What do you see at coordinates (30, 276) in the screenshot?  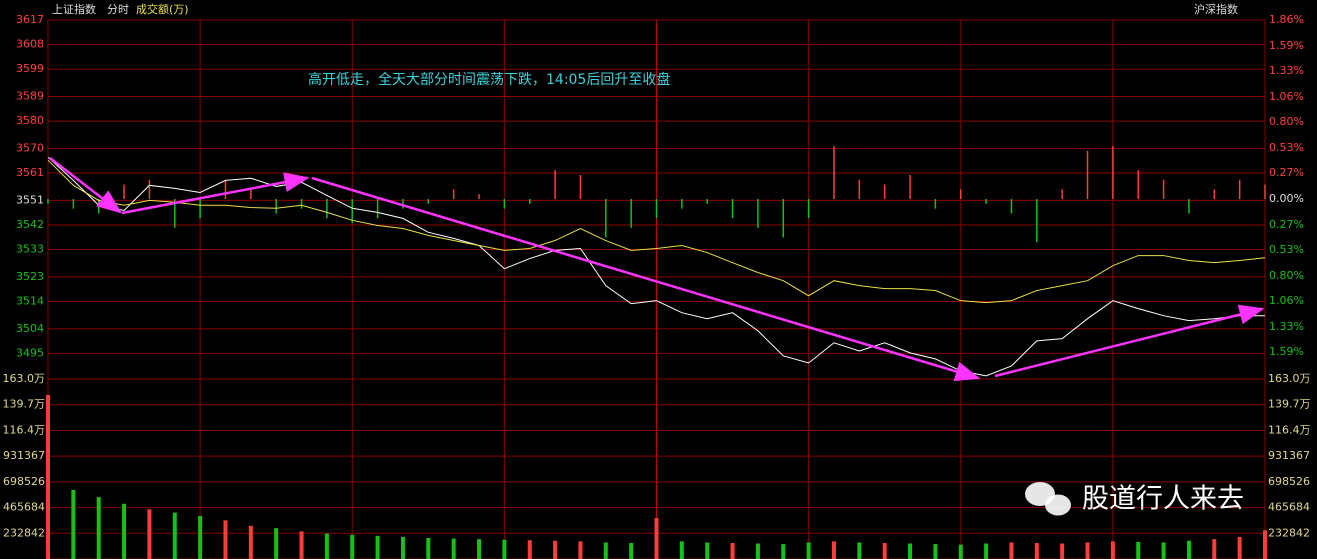 I see `y-tick-label: 3523` at bounding box center [30, 276].